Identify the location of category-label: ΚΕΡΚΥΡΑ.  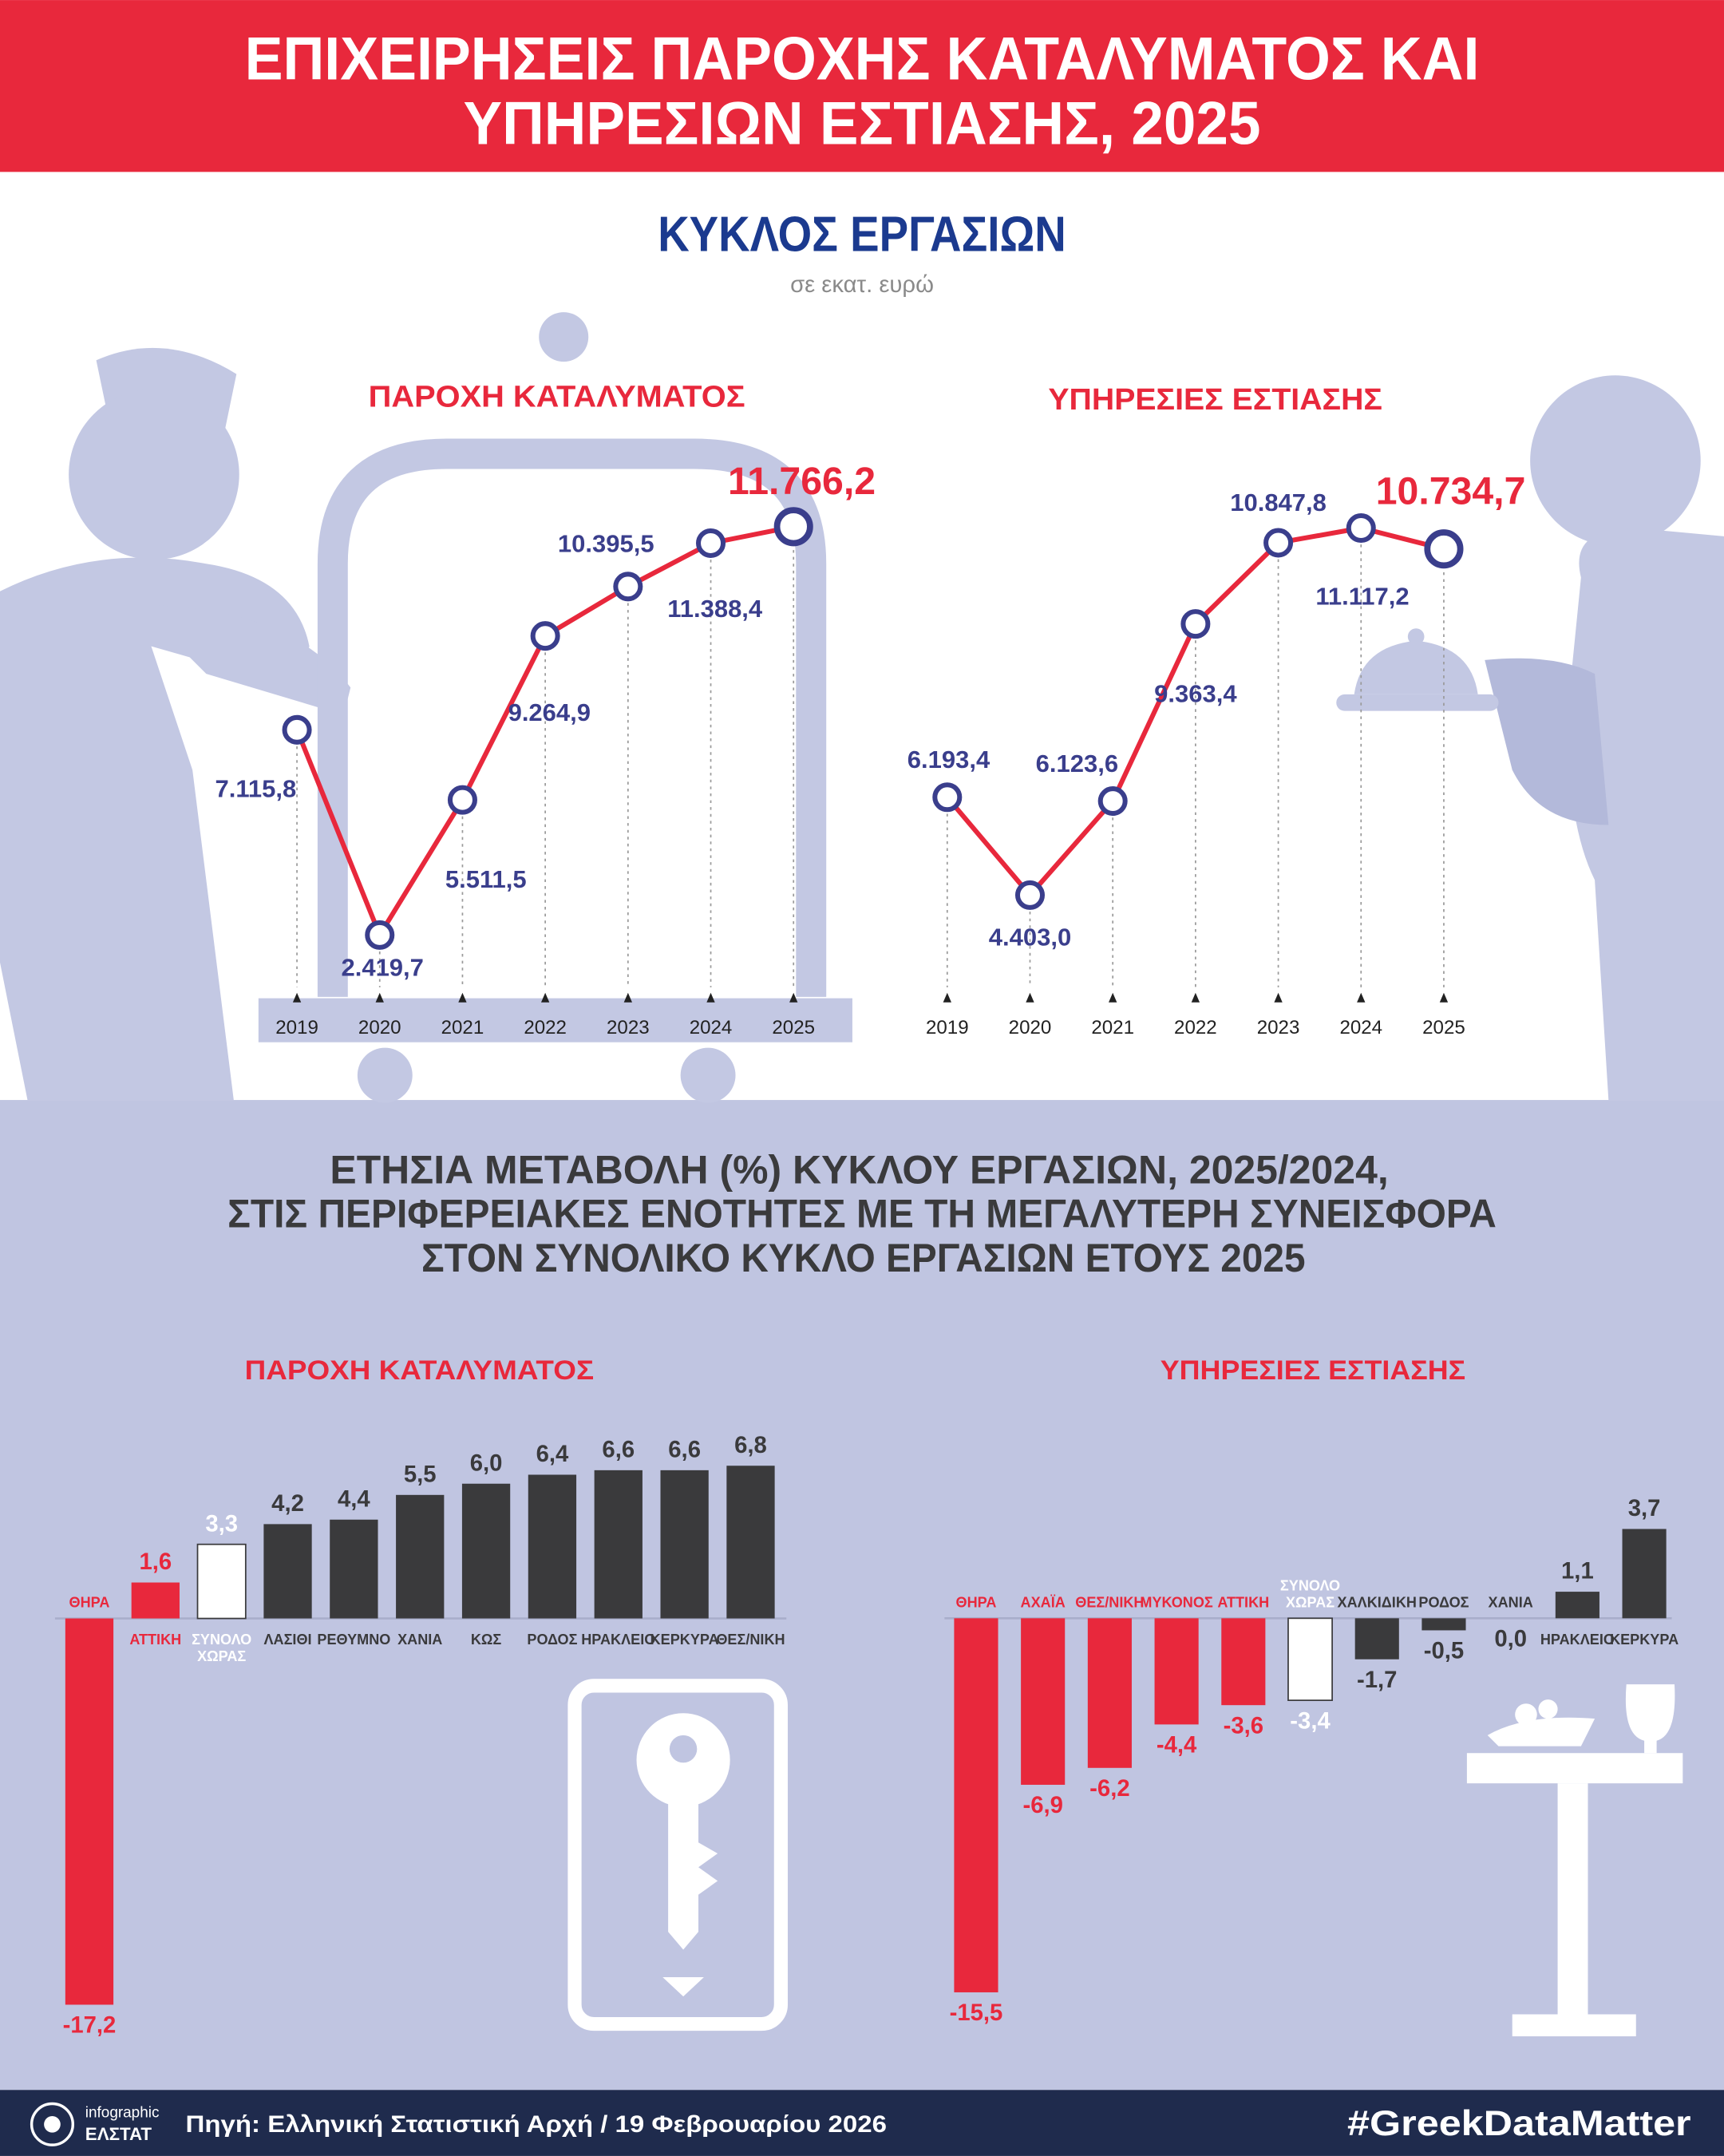
(1644, 1640).